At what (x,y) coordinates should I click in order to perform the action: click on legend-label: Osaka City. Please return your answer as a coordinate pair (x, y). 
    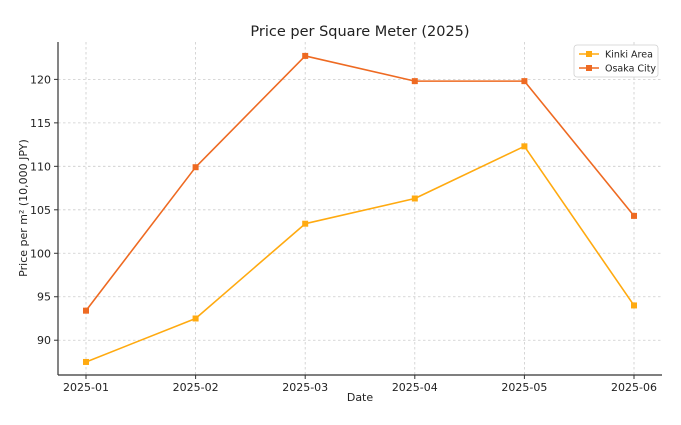
    Looking at the image, I should click on (630, 69).